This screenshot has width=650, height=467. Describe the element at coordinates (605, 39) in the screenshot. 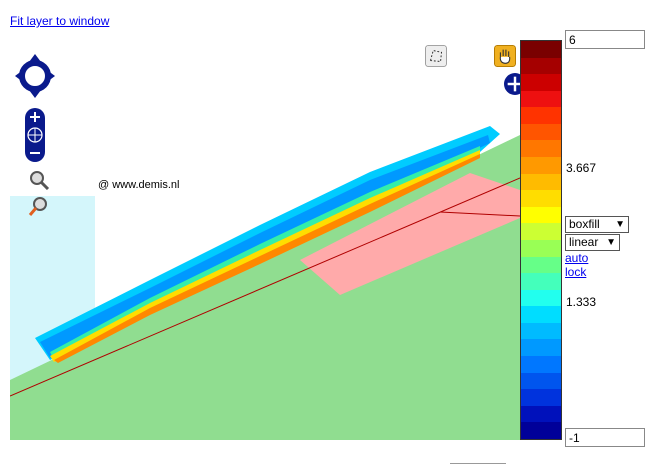

I see `max-value-input` at that location.